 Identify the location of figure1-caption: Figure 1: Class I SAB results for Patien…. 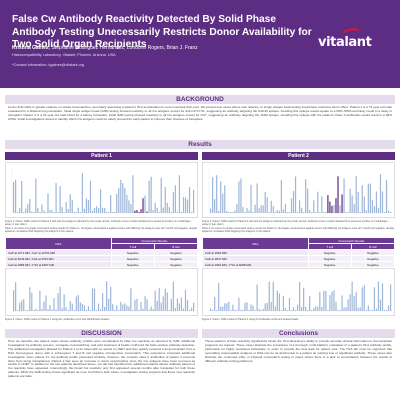
(98, 223).